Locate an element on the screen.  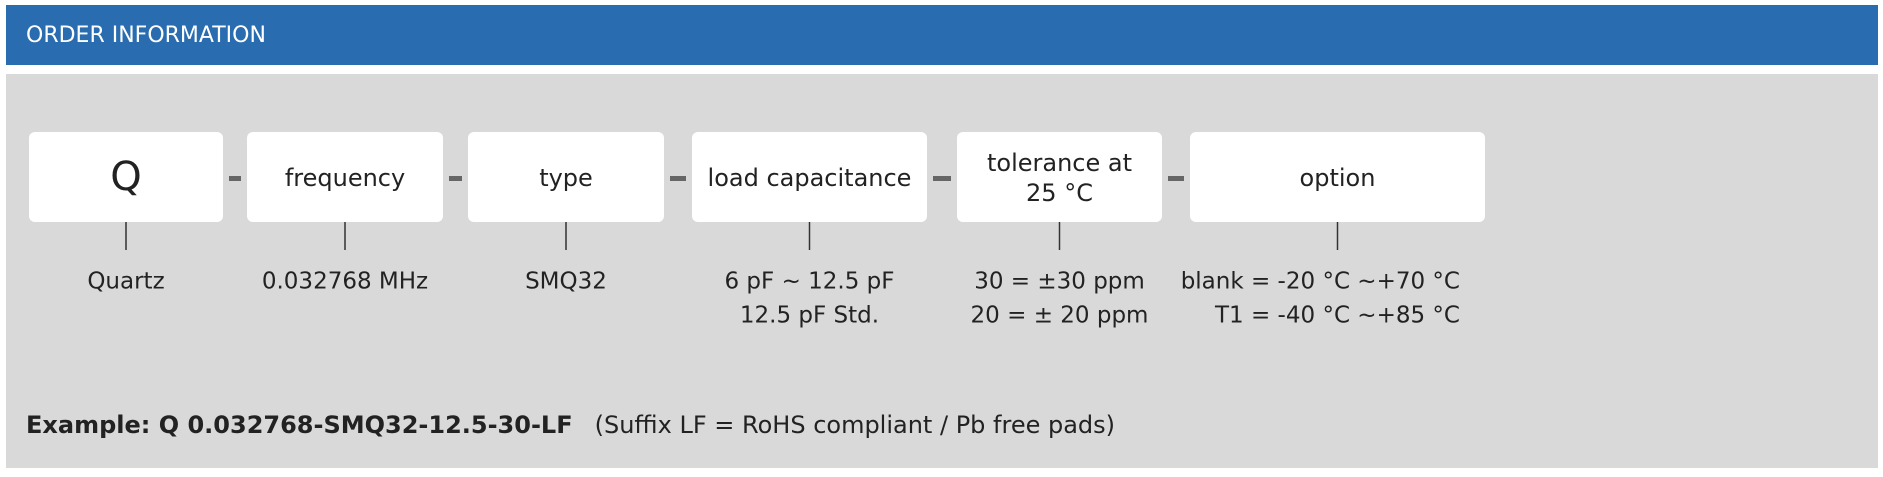
box-label: load capacitance is located at coordinates (810, 178).